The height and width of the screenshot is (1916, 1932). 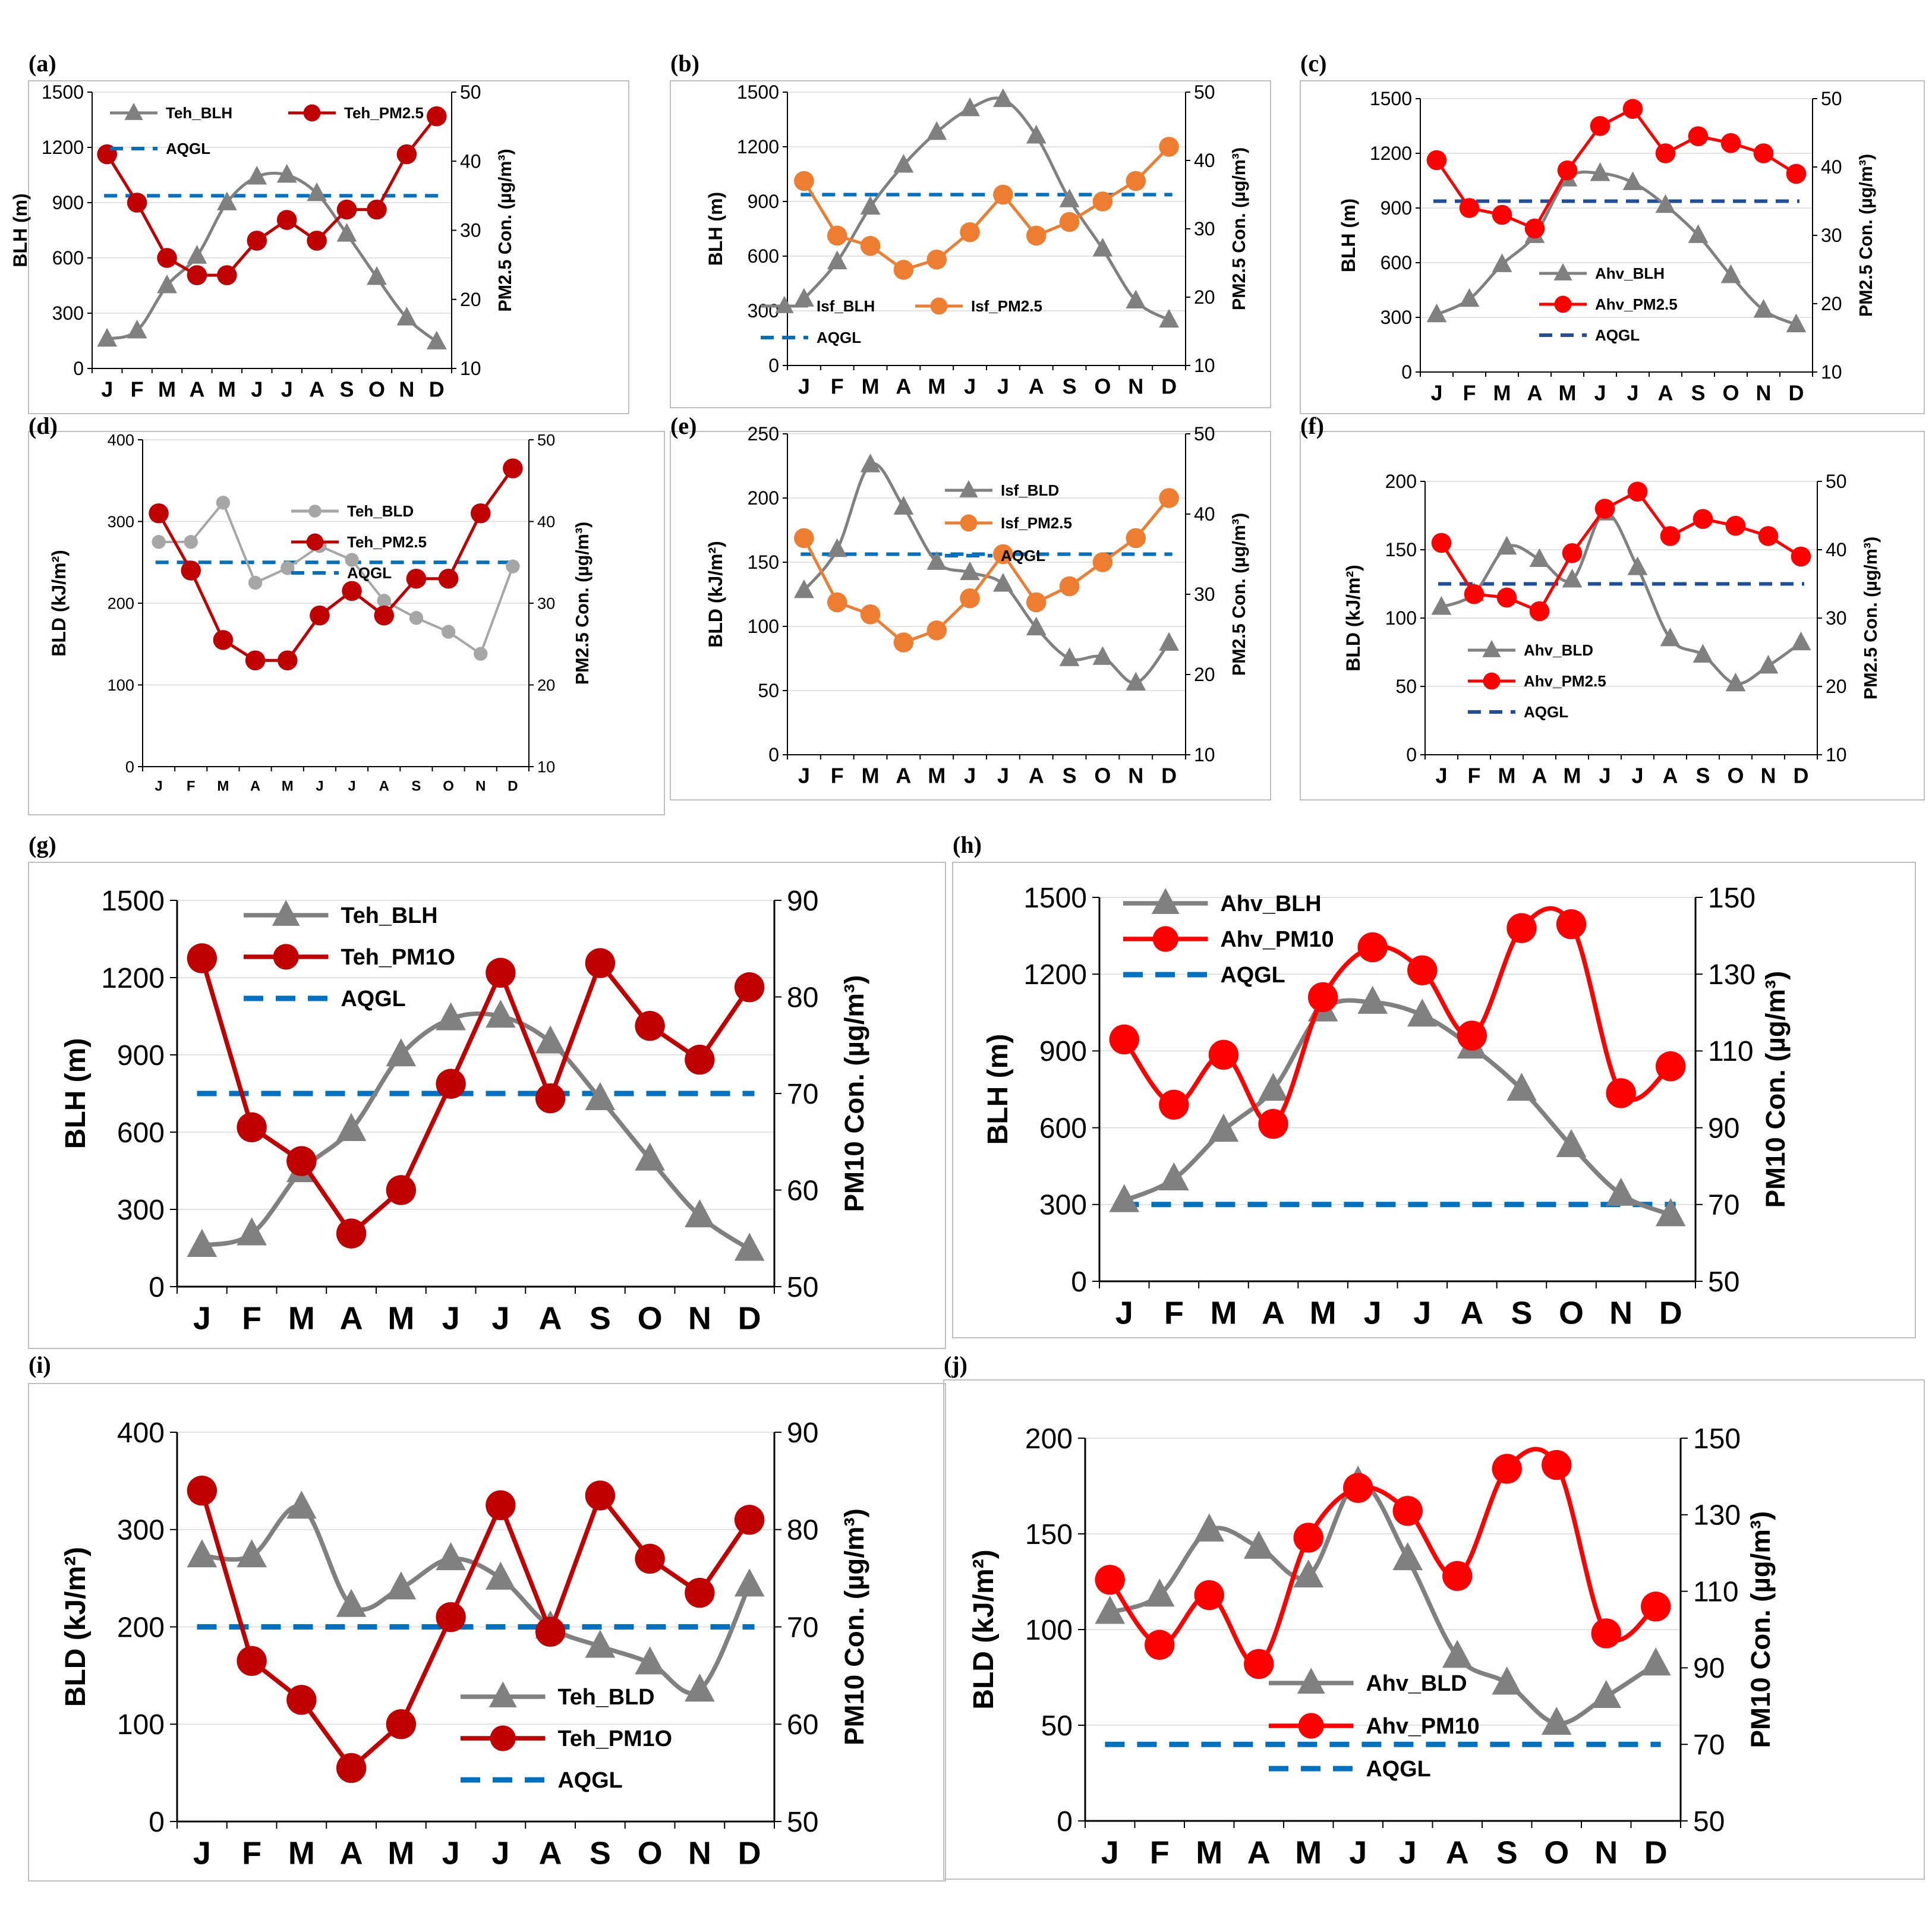 What do you see at coordinates (546, 767) in the screenshot?
I see `right-tick-label: 10` at bounding box center [546, 767].